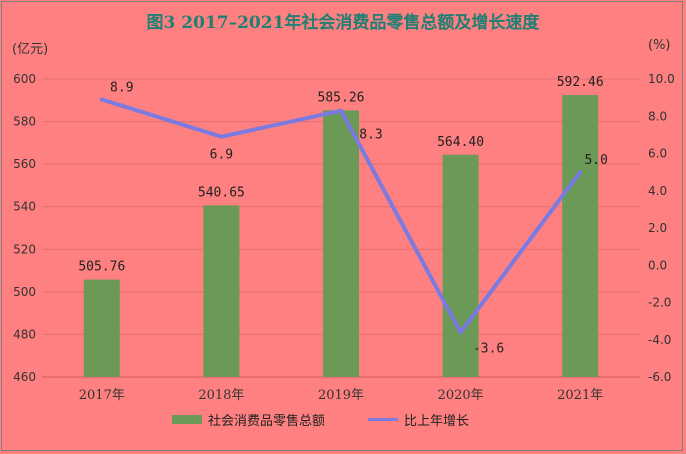 The height and width of the screenshot is (454, 686). Describe the element at coordinates (343, 421) in the screenshot. I see `legend: 社会消费品零售总额 比上年增长` at that location.